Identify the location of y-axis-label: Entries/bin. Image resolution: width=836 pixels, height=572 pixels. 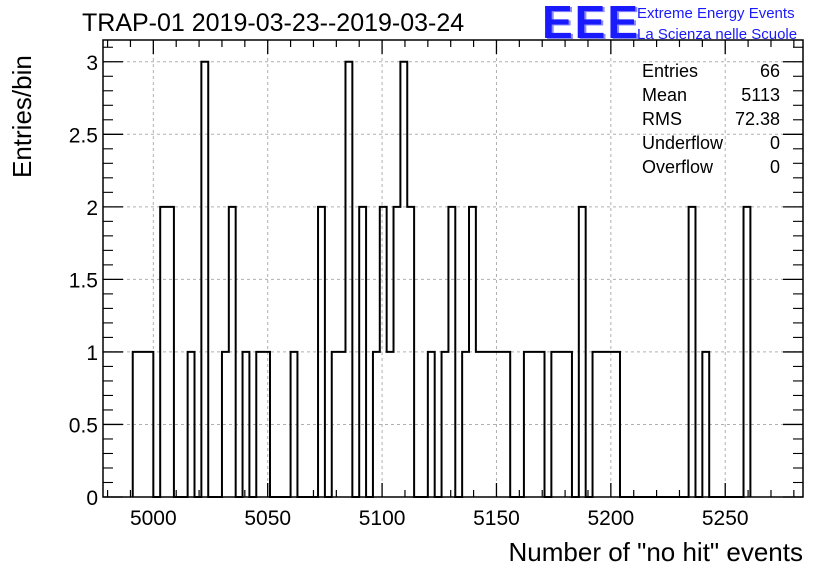
(22, 116).